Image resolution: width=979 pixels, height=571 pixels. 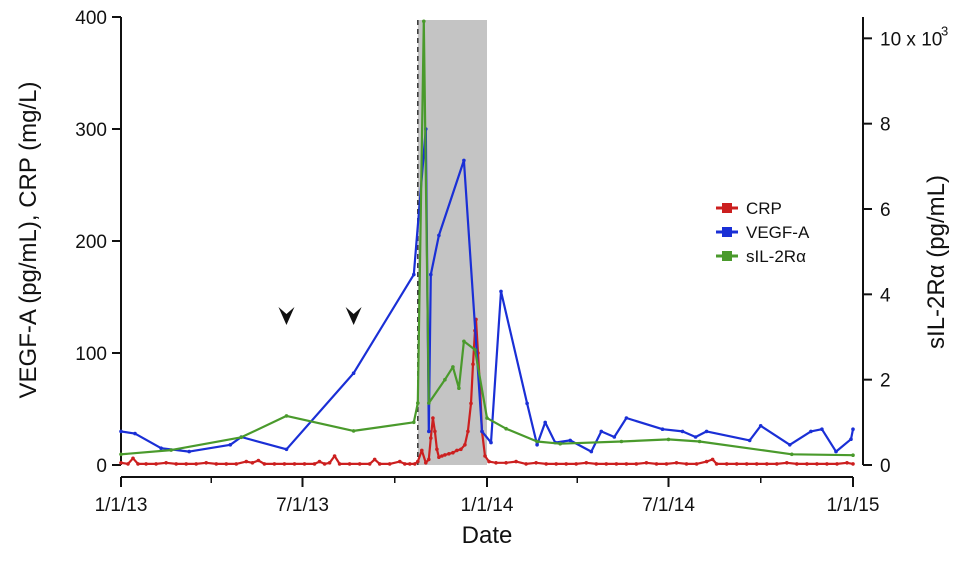 I want to click on x-axis-title: Date, so click(x=487, y=535).